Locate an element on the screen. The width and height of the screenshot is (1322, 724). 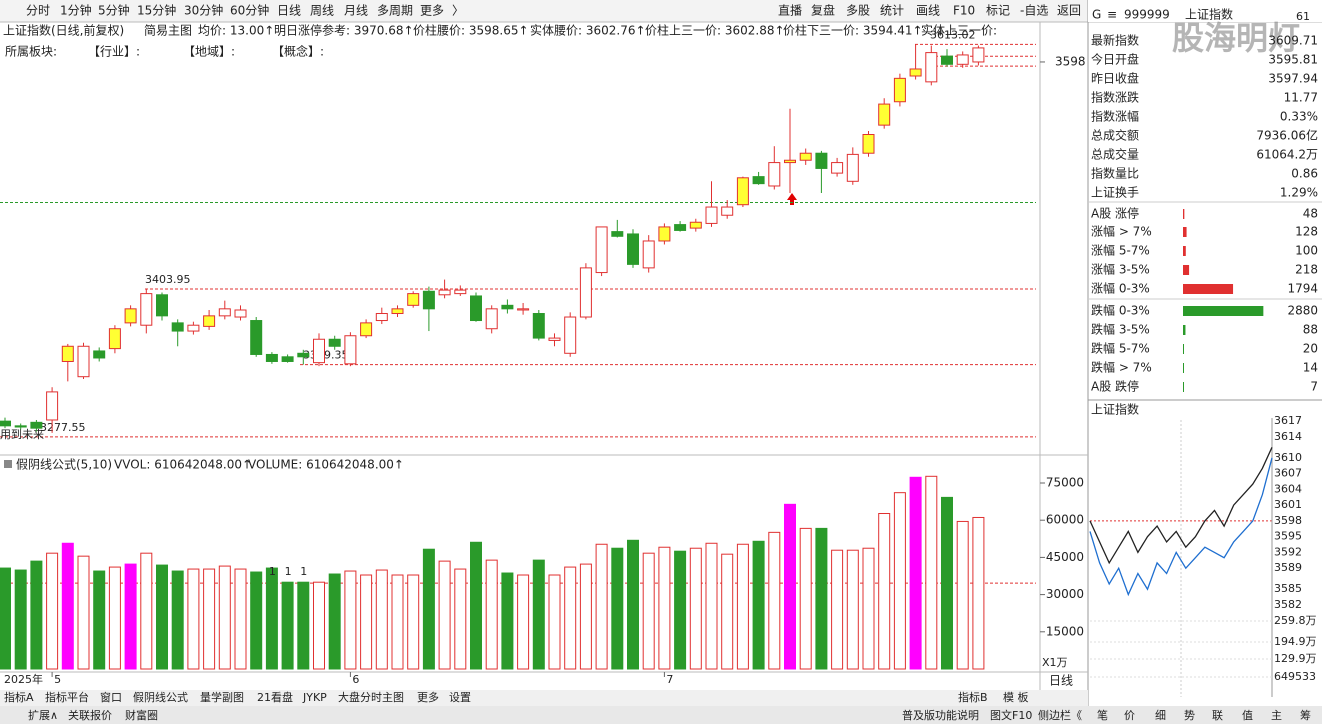
side-tab: 筹 is located at coordinates (1305, 715).